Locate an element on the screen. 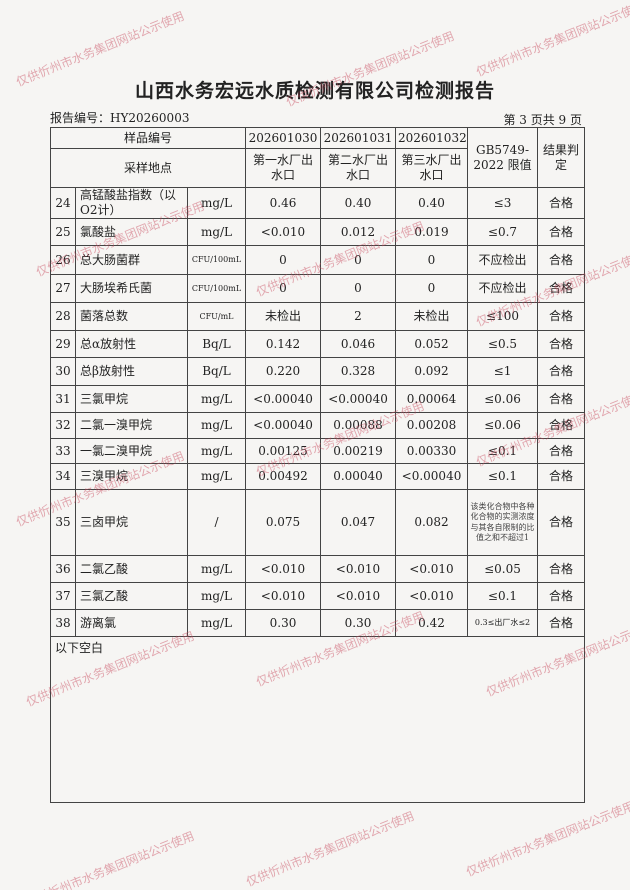 The image size is (630, 890). table-row: 25 氯酸盐 mg/L <0.010 0.012 0.019 ≤0.7 合格 is located at coordinates (317, 232).